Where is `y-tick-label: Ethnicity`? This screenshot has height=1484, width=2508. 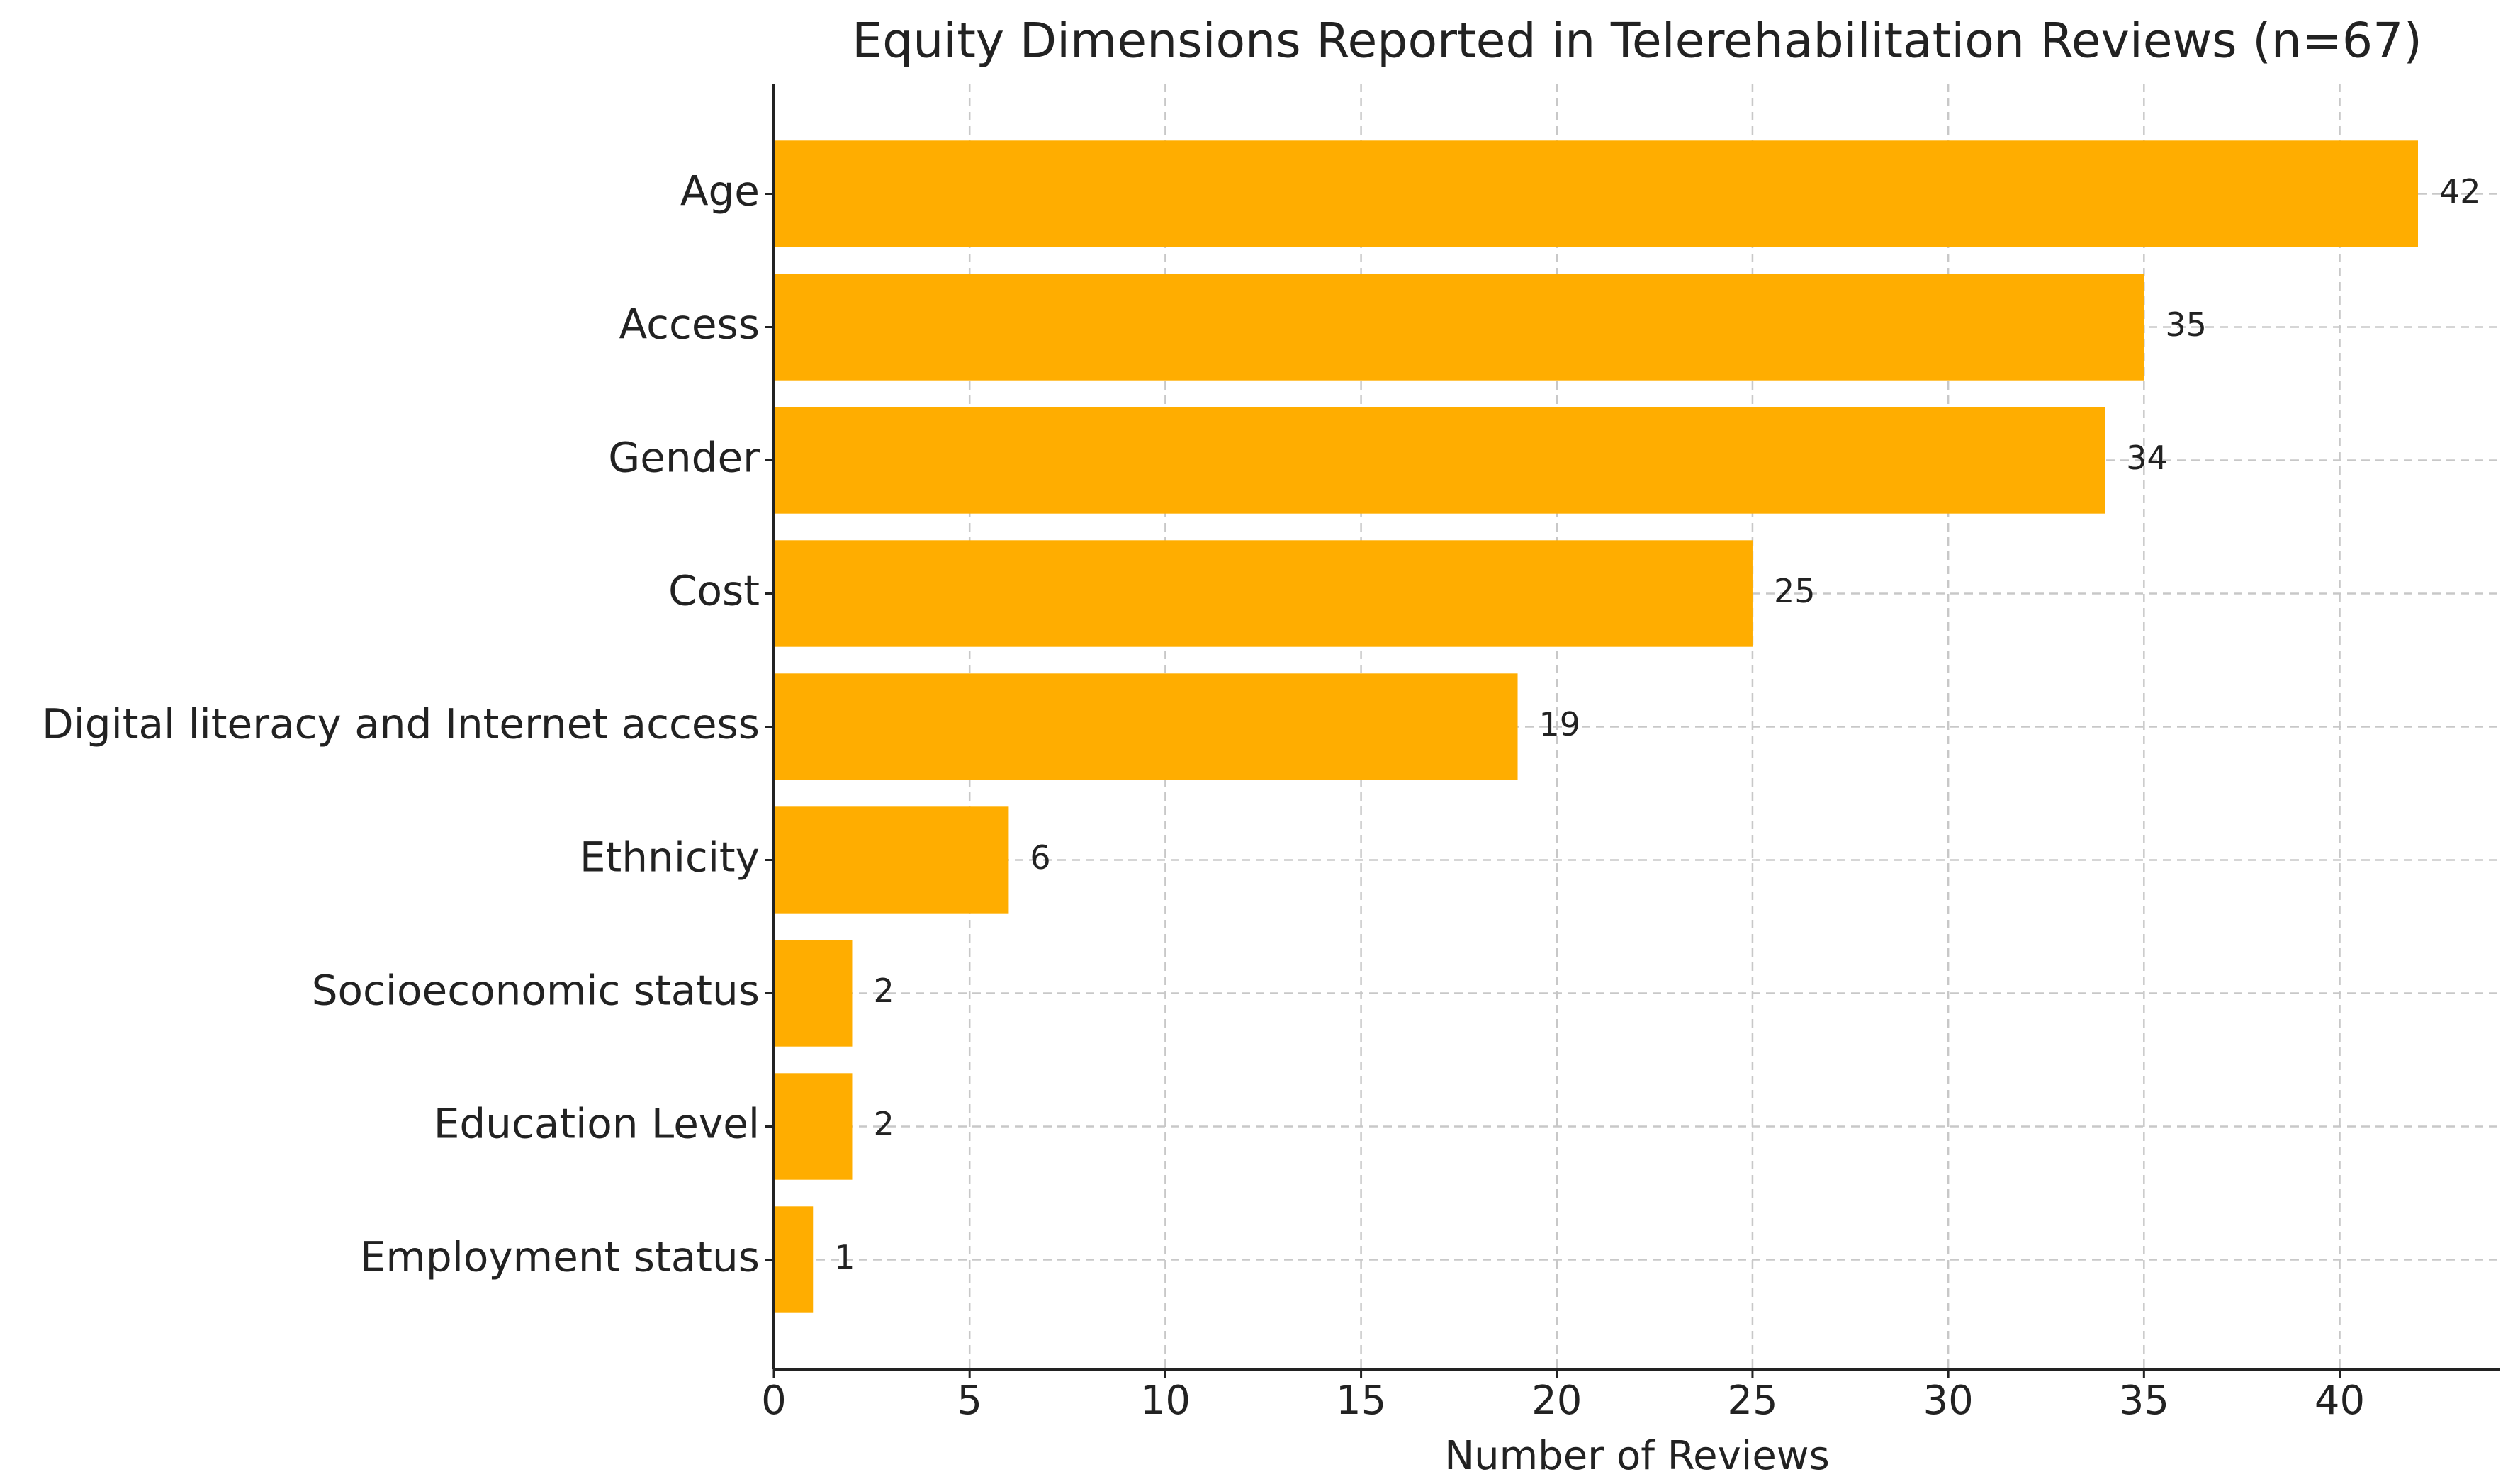
y-tick-label: Ethnicity is located at coordinates (670, 857).